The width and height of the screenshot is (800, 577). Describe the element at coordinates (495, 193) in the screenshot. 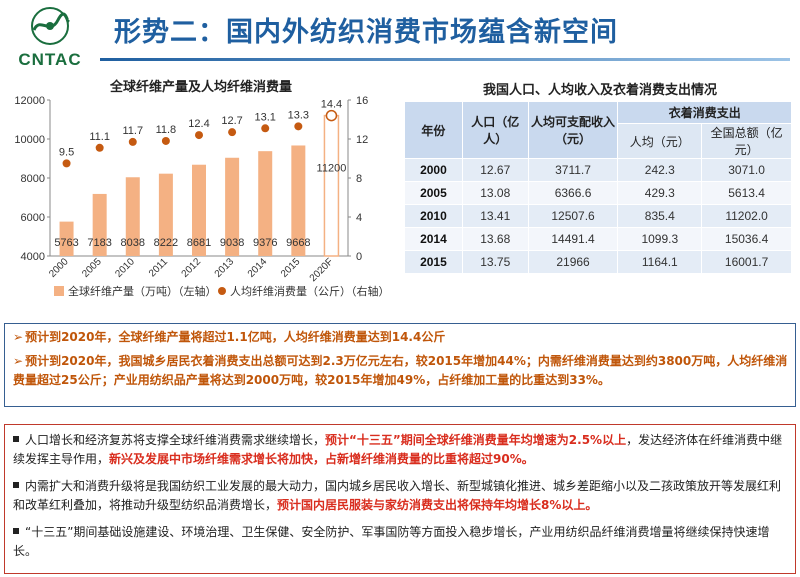

I see `cell-population: 13.08` at that location.